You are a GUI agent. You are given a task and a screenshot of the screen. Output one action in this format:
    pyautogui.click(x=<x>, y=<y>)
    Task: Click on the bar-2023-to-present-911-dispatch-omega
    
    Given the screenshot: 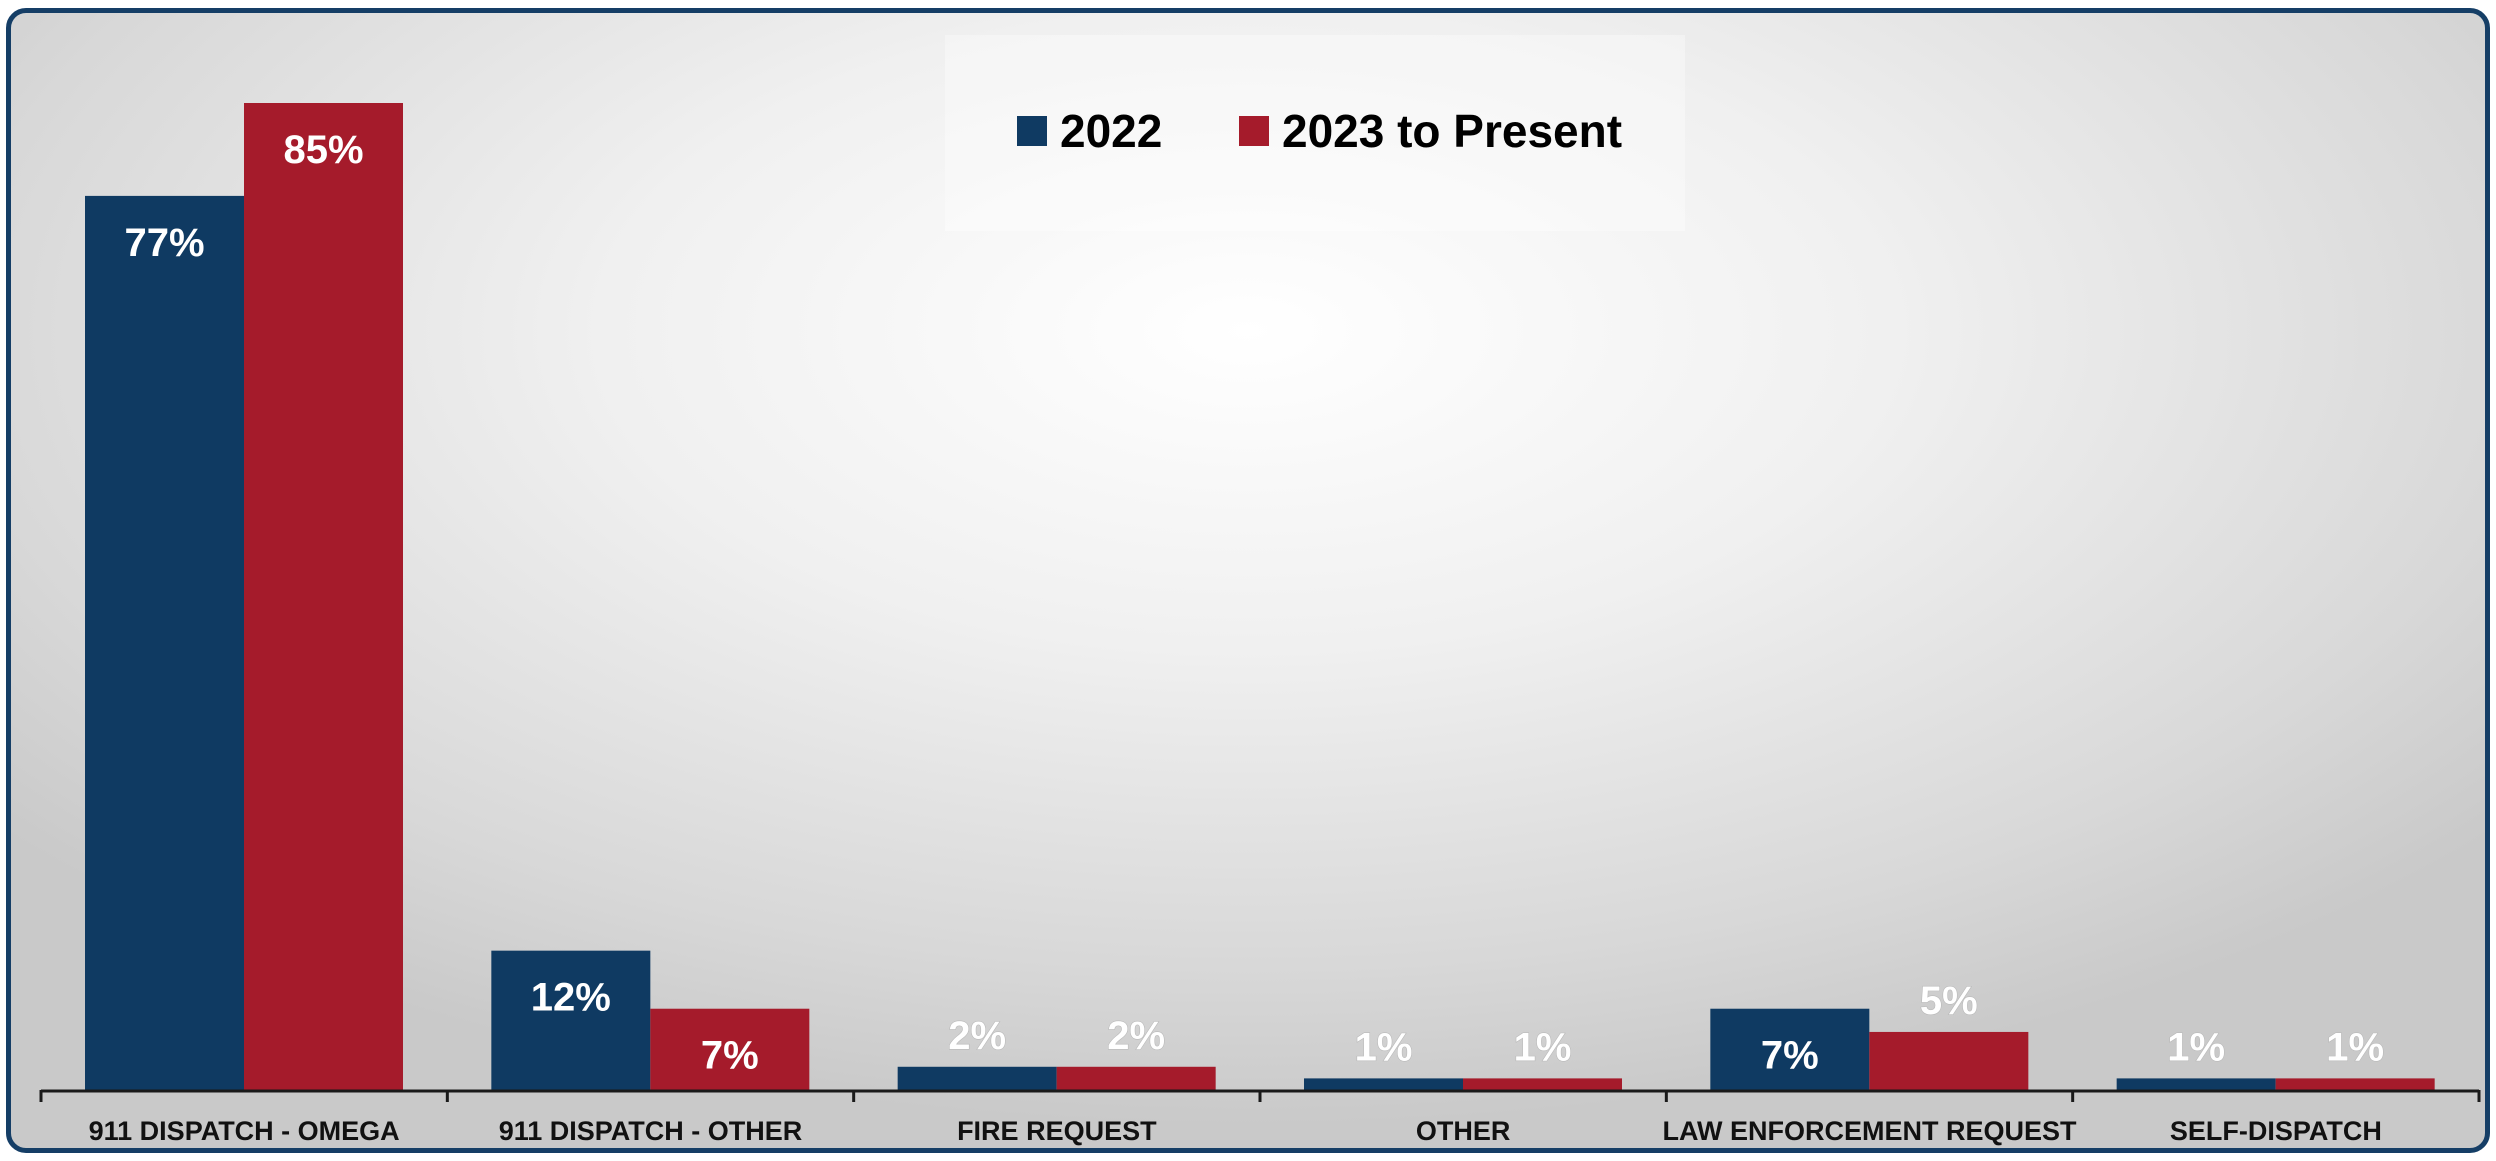 What is the action you would take?
    pyautogui.click(x=323, y=596)
    